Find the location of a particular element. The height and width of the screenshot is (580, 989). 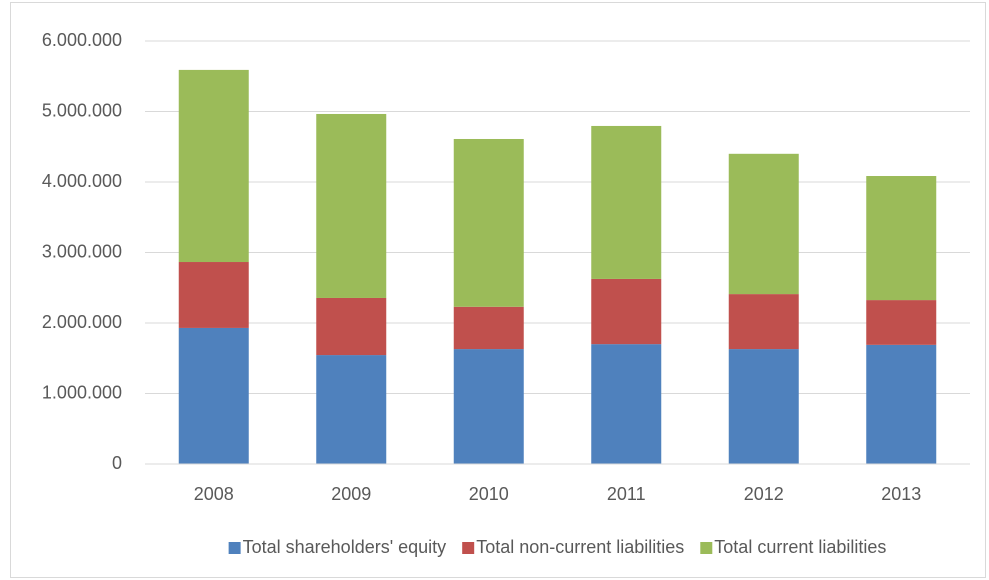

x-tick-label: 2013 is located at coordinates (901, 494).